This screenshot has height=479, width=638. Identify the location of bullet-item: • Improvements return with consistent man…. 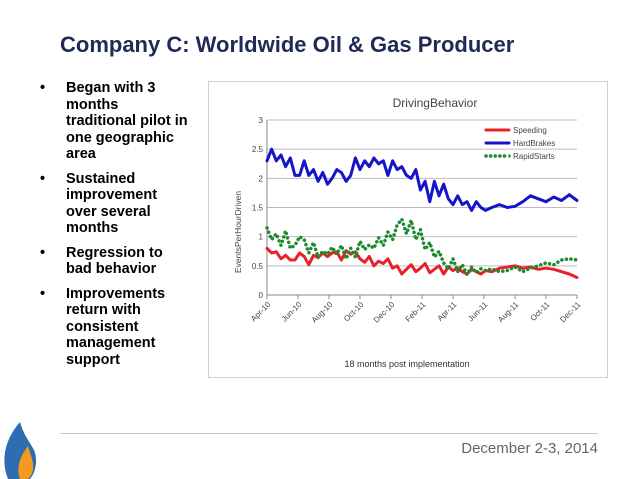
(115, 327).